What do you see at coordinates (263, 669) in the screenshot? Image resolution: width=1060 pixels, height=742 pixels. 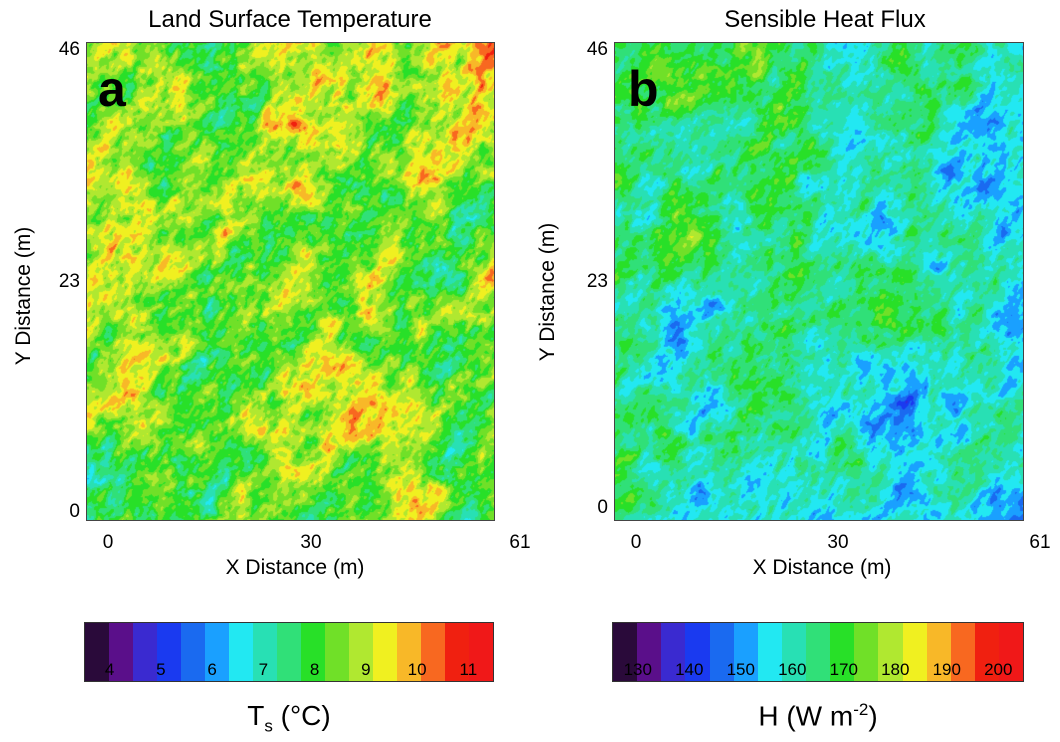 I see `colorbar-tick-label: 7` at bounding box center [263, 669].